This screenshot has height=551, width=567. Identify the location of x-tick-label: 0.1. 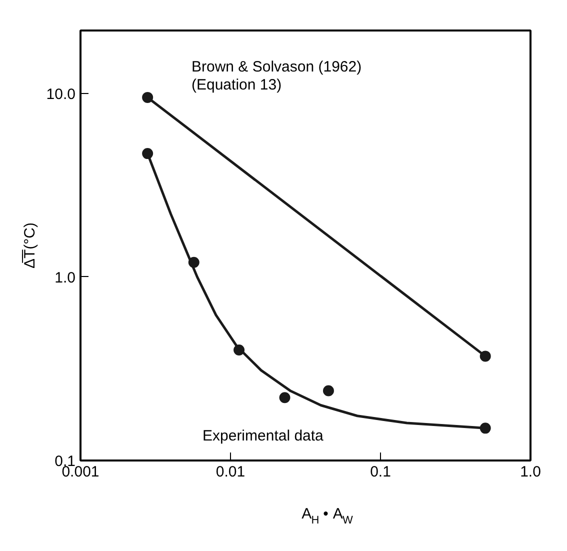
(380, 472).